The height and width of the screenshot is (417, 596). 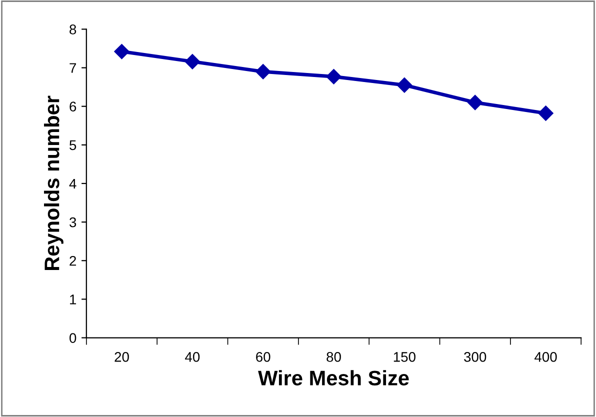 I want to click on y-tick-label: 5, so click(x=73, y=145).